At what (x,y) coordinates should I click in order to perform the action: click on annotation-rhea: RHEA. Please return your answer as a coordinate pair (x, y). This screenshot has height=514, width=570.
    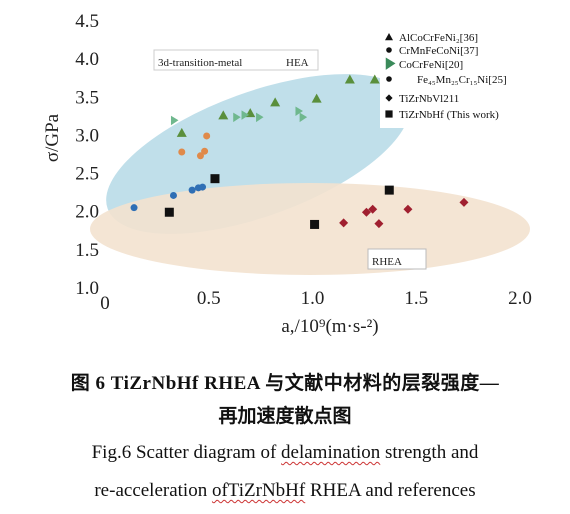
    Looking at the image, I should click on (387, 262).